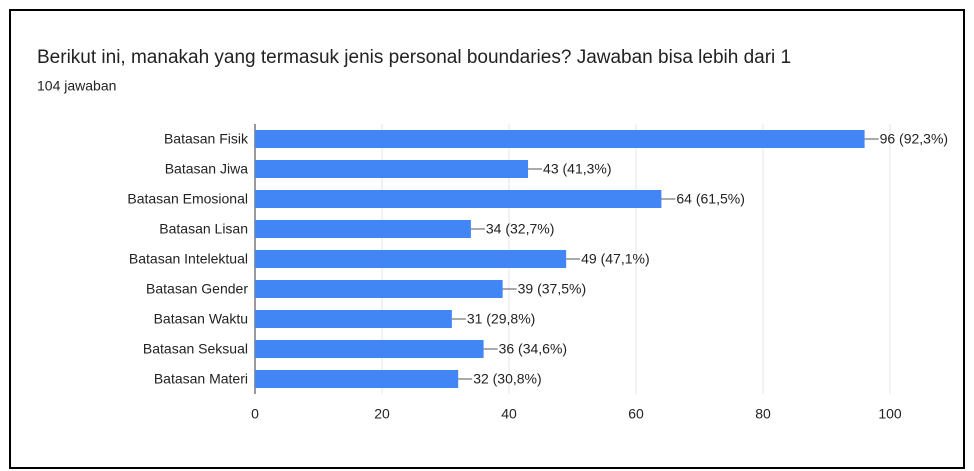 This screenshot has height=471, width=974. What do you see at coordinates (890, 414) in the screenshot?
I see `x-tick-label: 100` at bounding box center [890, 414].